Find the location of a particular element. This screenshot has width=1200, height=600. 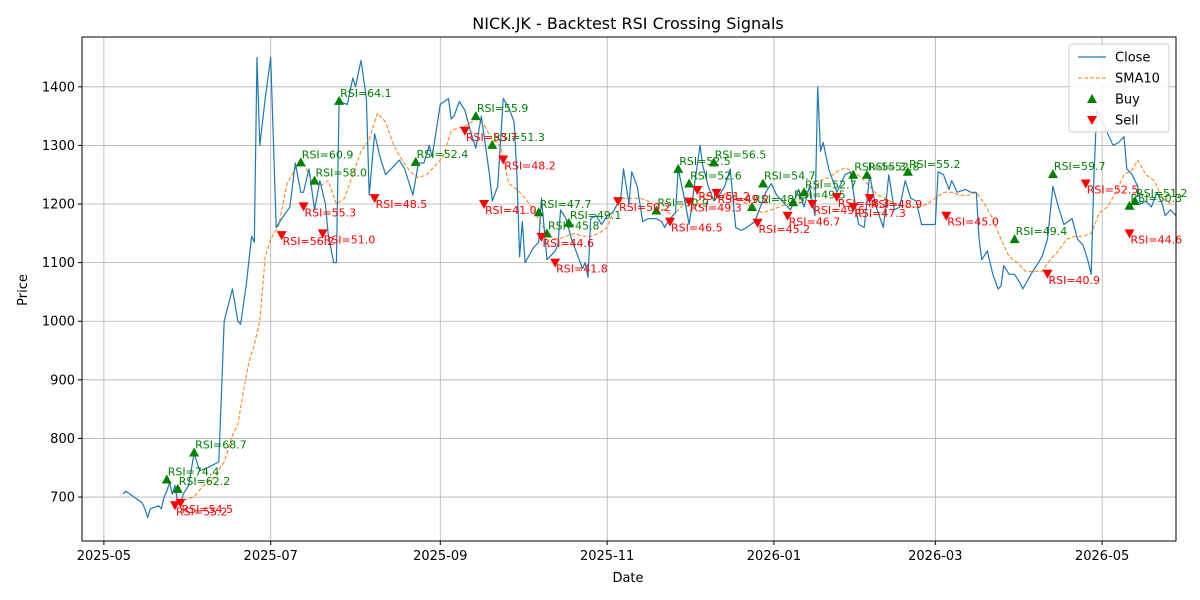

legend-label-sma10: SMA10 is located at coordinates (1137, 79).